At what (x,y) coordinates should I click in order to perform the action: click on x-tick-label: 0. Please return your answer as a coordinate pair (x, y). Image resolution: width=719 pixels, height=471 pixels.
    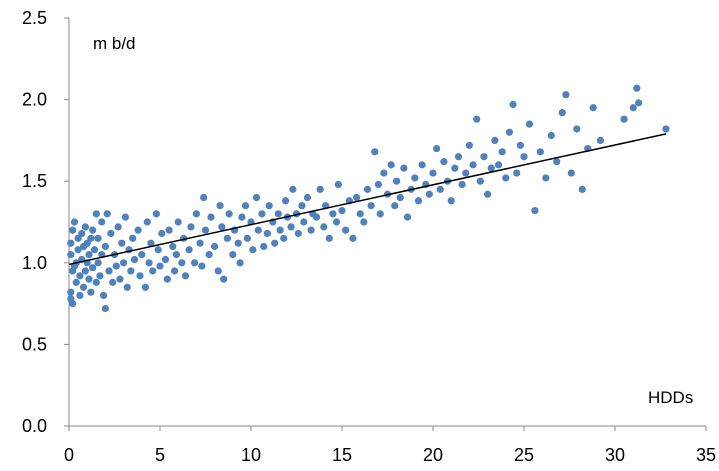
    Looking at the image, I should click on (69, 455).